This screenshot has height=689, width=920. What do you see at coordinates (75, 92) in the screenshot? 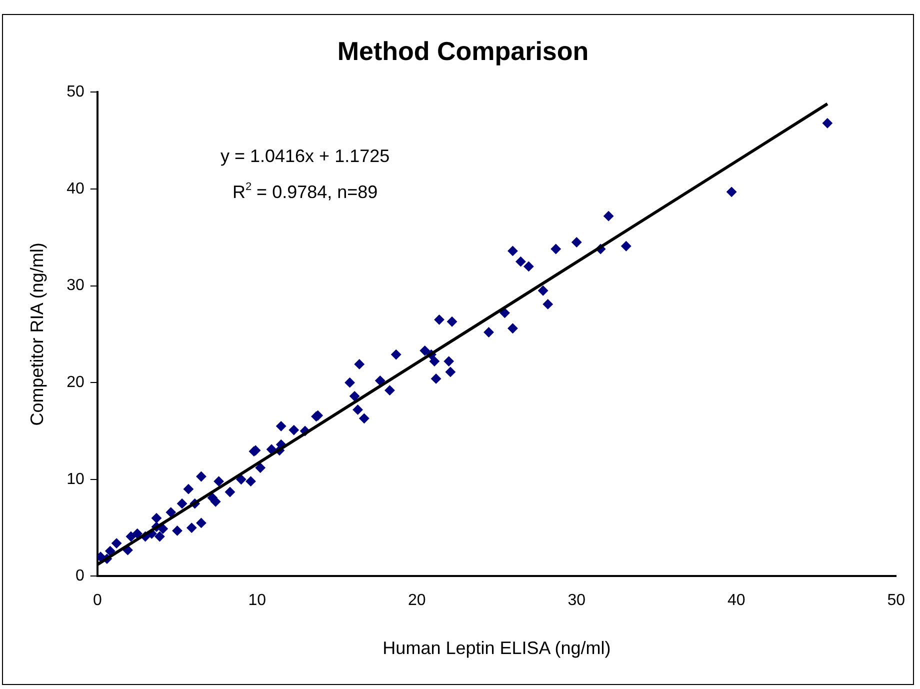
I see `y-tick-label: 50` at bounding box center [75, 92].